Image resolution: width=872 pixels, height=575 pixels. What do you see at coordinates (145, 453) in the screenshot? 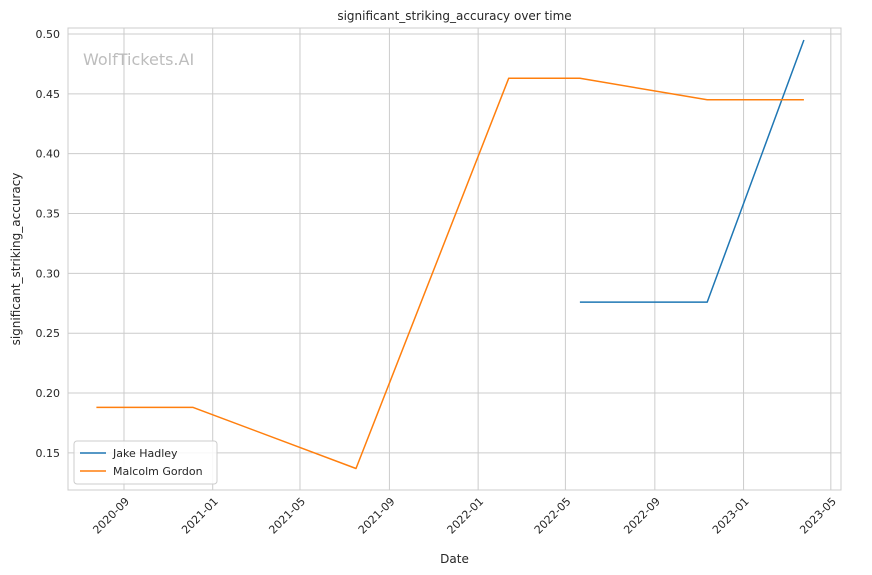
I see `legend-label-jake-hadley: Jake Hadley` at bounding box center [145, 453].